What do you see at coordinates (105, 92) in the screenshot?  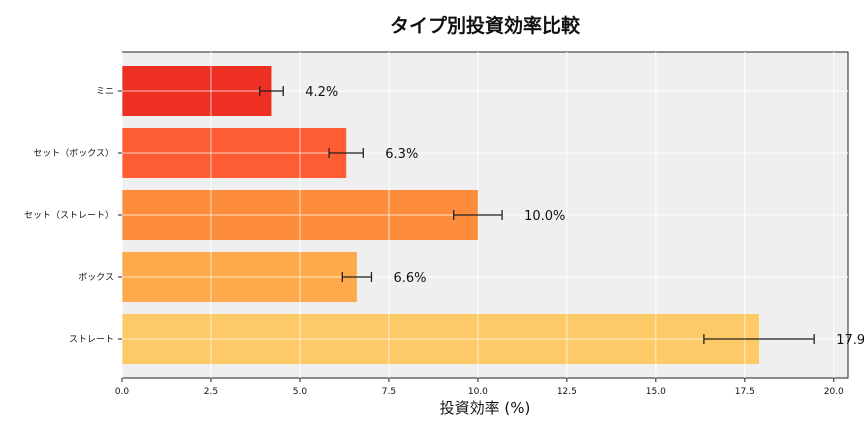 I see `y-tick-label: ミニ` at bounding box center [105, 92].